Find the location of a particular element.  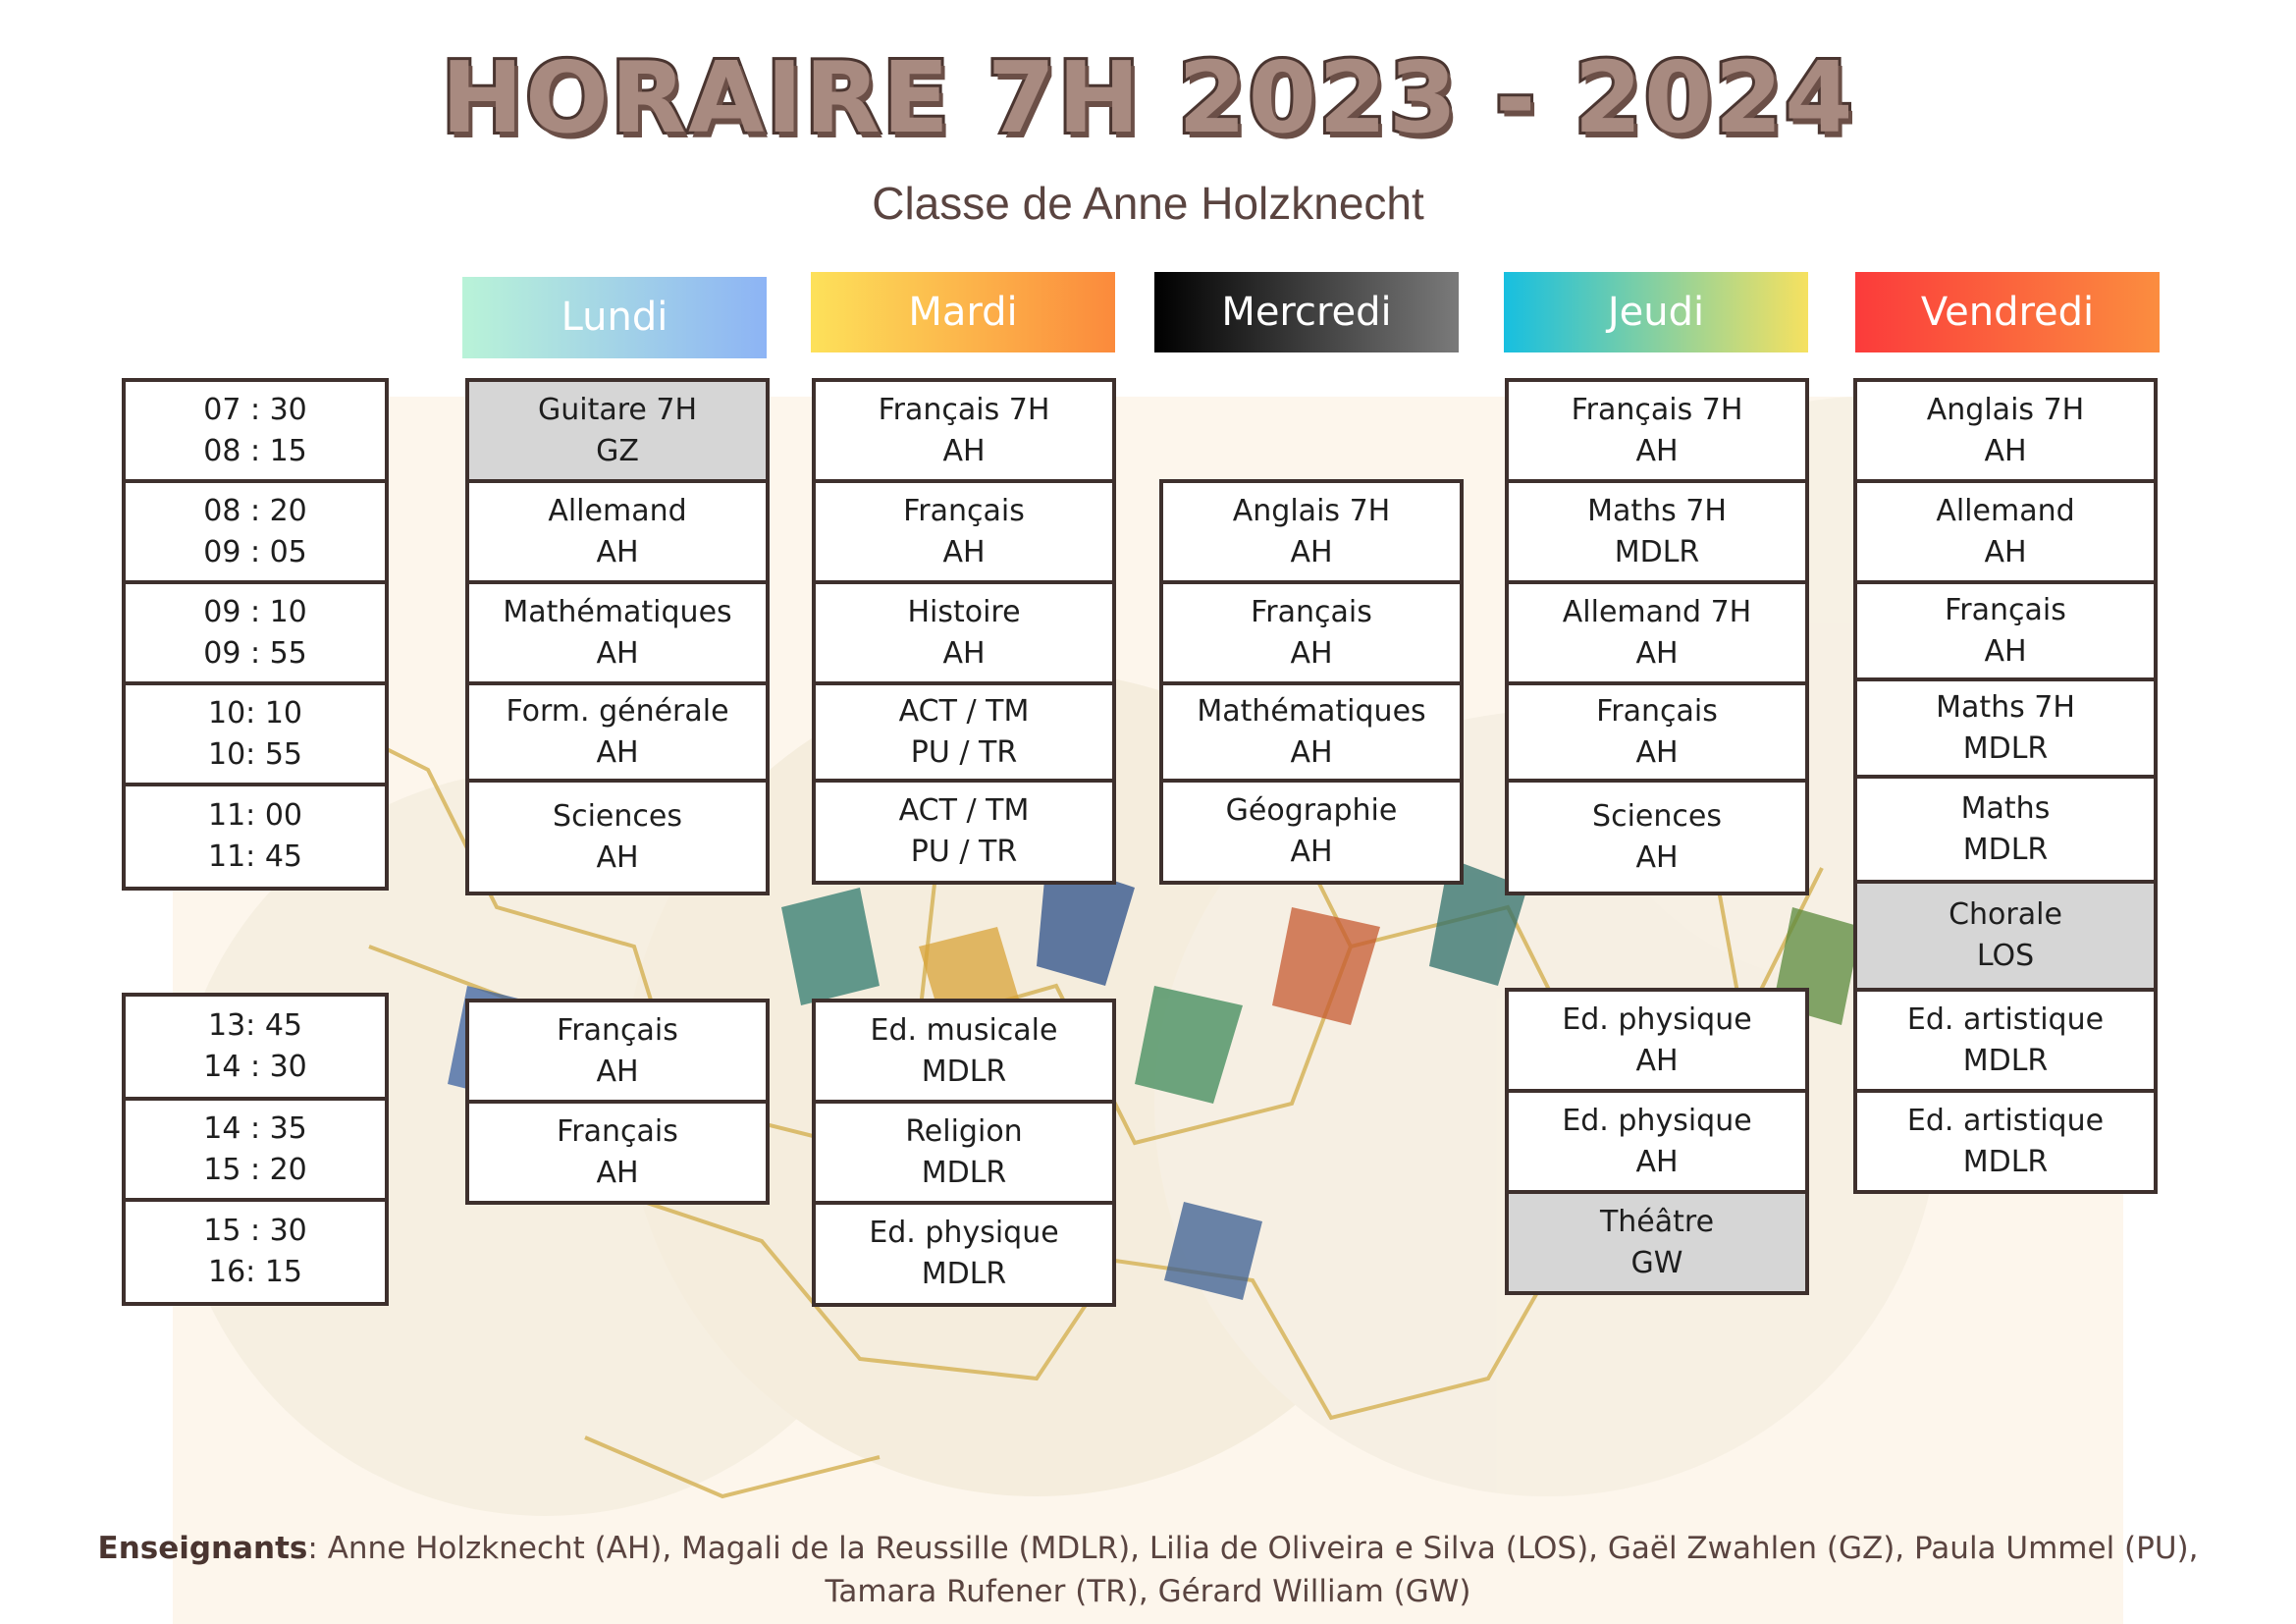

lesson-cell-jeudi: Maths 7H MDLR is located at coordinates (1657, 531).